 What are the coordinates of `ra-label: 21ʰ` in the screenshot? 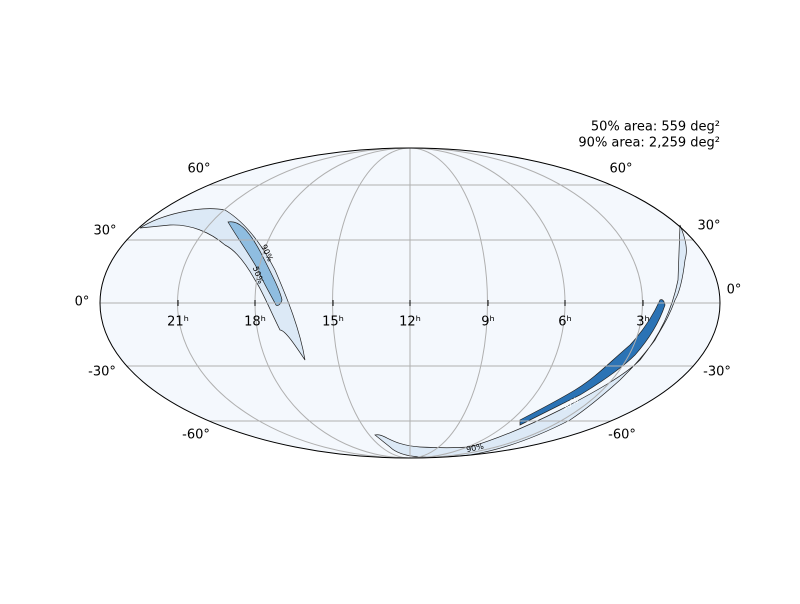 It's located at (178, 322).